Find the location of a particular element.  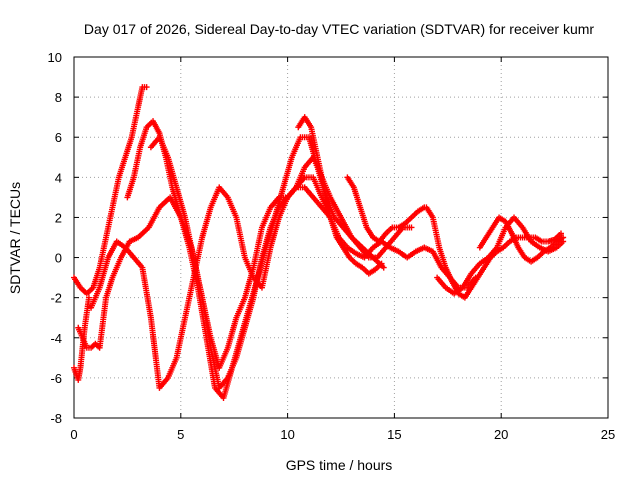

x-tick-label: 10 is located at coordinates (287, 434).